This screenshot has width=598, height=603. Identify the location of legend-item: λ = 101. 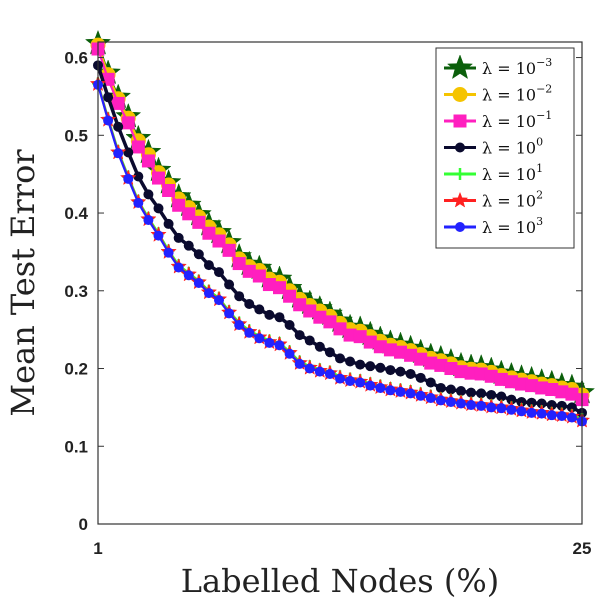
(493, 173).